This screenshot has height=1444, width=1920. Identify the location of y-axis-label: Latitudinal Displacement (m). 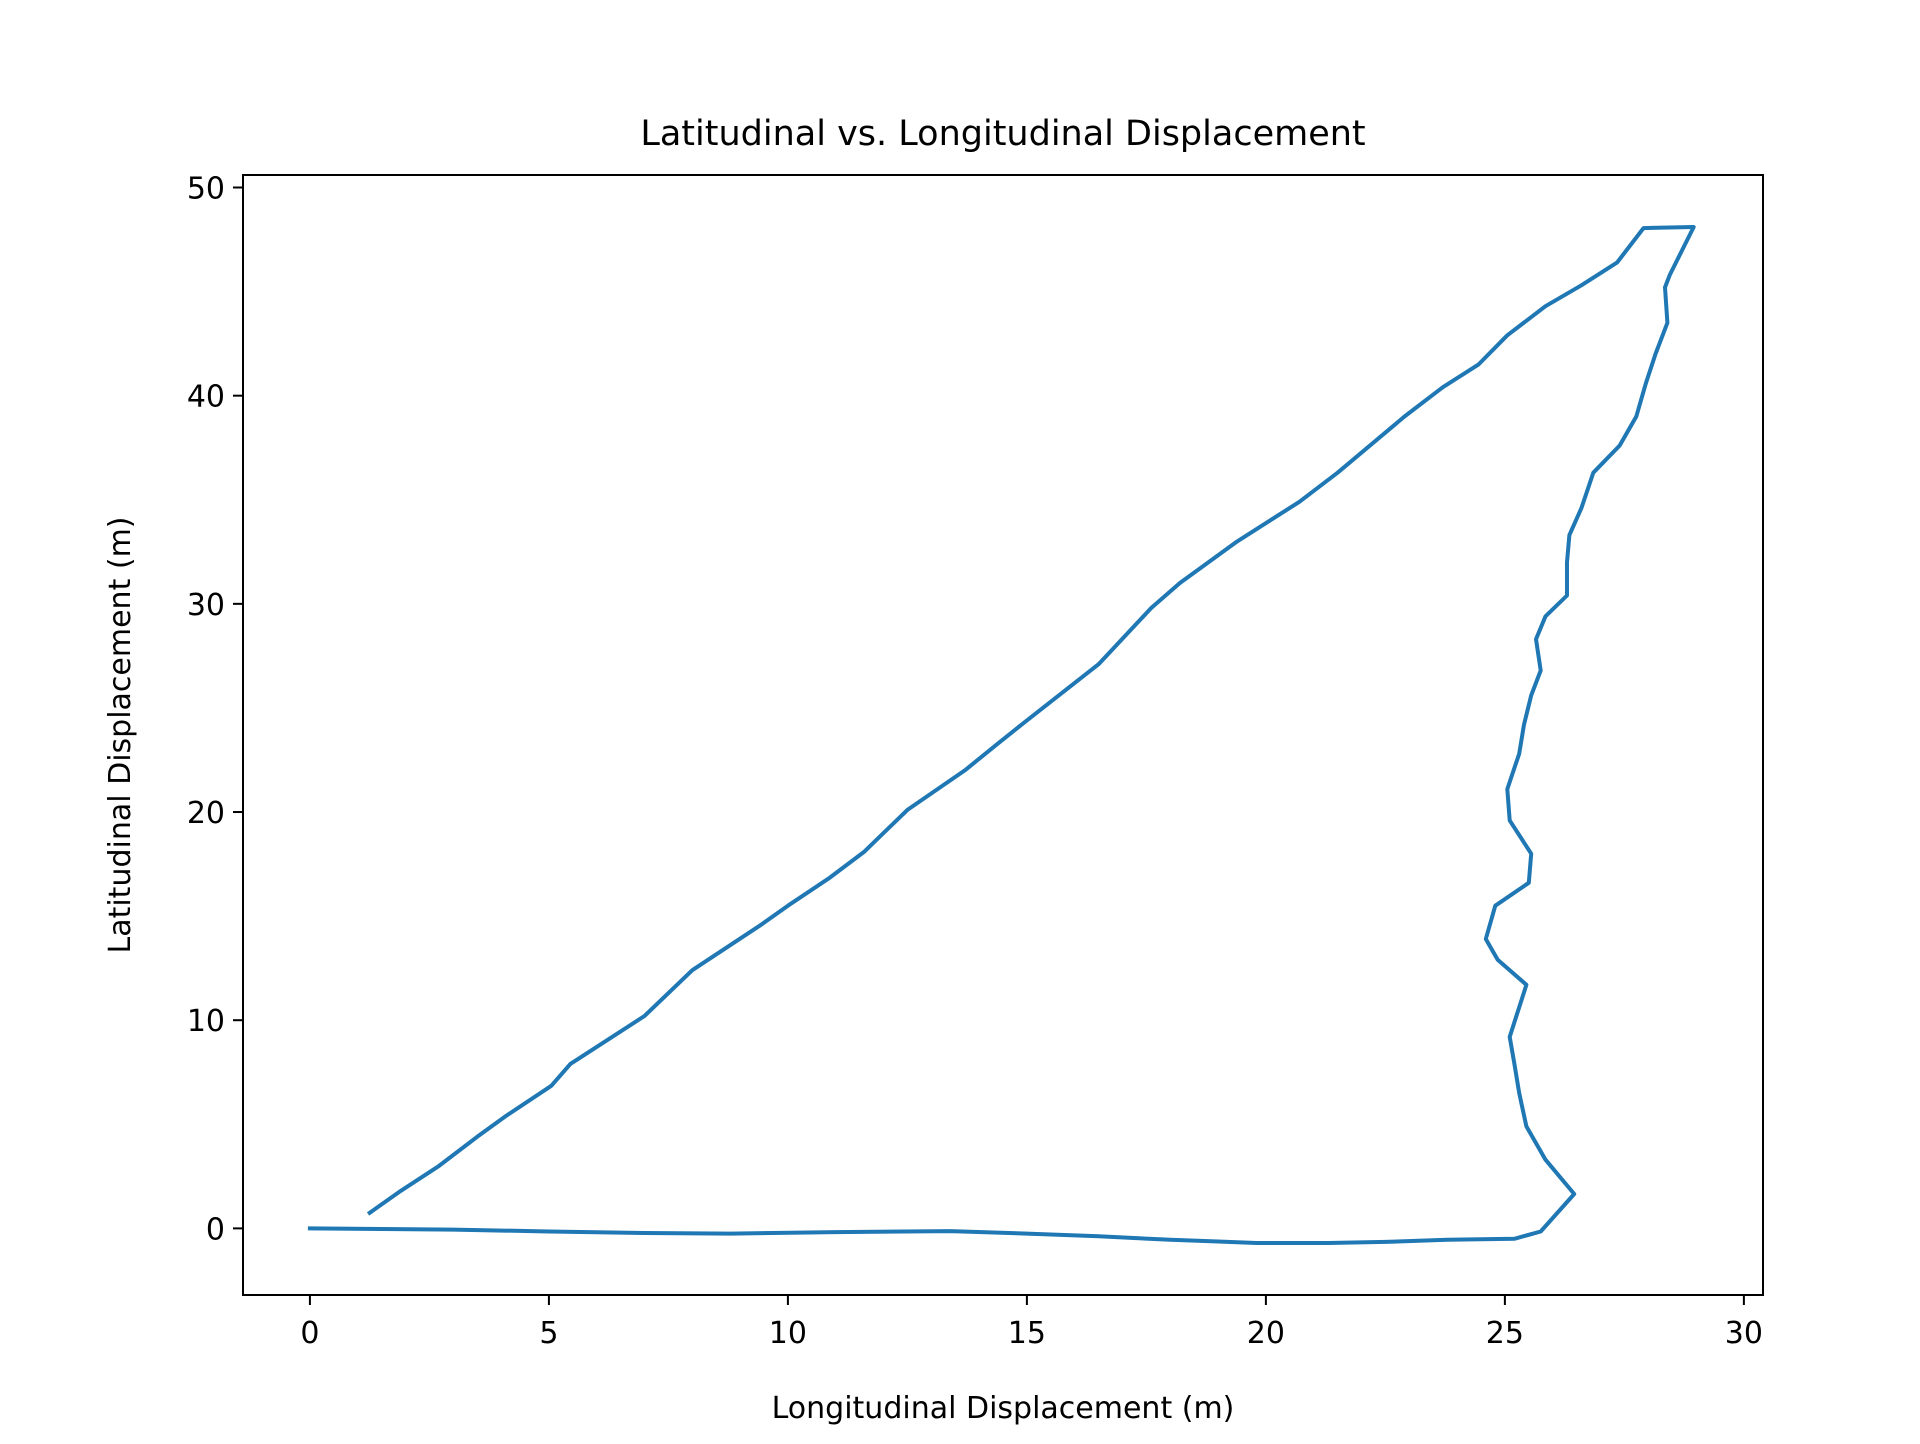
(120, 734).